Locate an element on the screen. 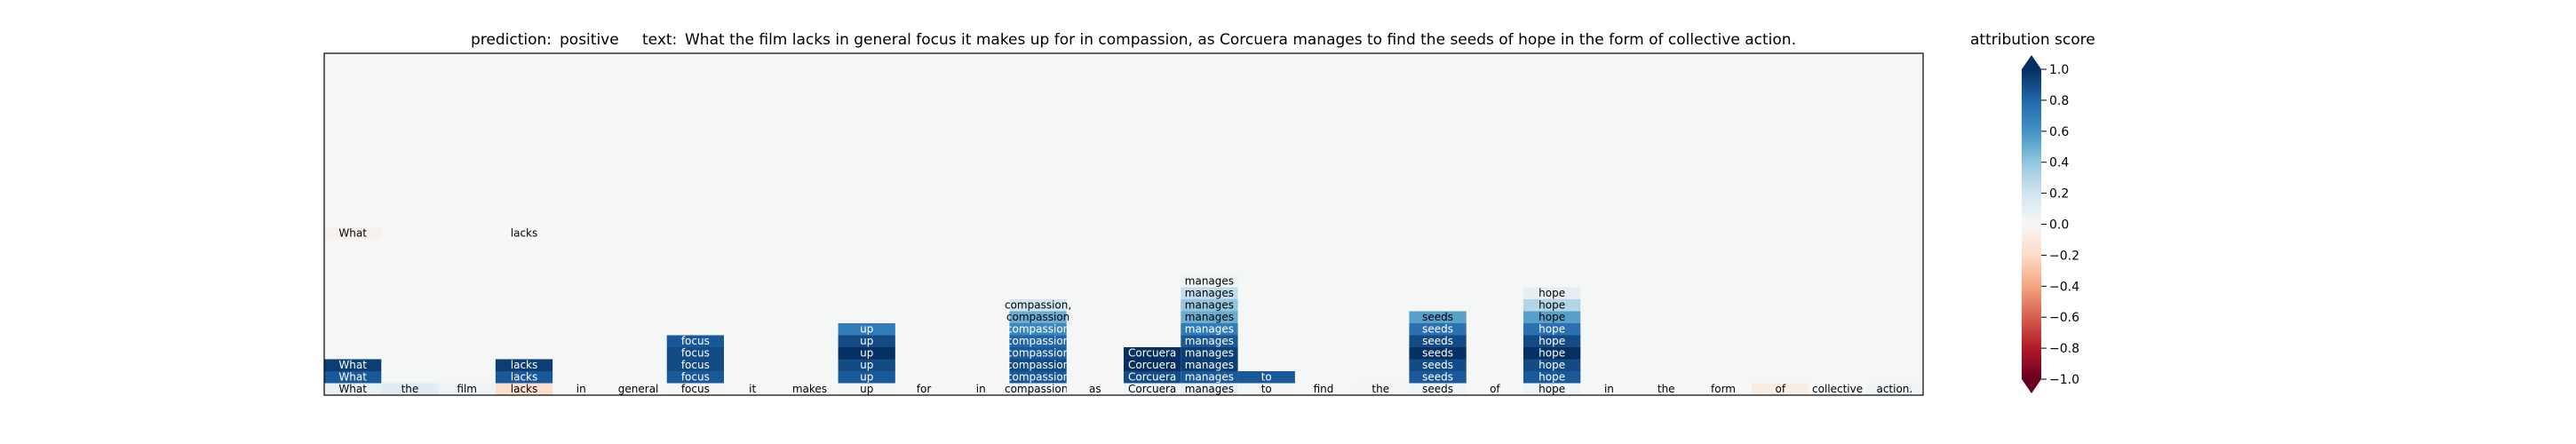 This screenshot has height=444, width=2576. colorbar-tick-label: 0.2 is located at coordinates (2059, 194).